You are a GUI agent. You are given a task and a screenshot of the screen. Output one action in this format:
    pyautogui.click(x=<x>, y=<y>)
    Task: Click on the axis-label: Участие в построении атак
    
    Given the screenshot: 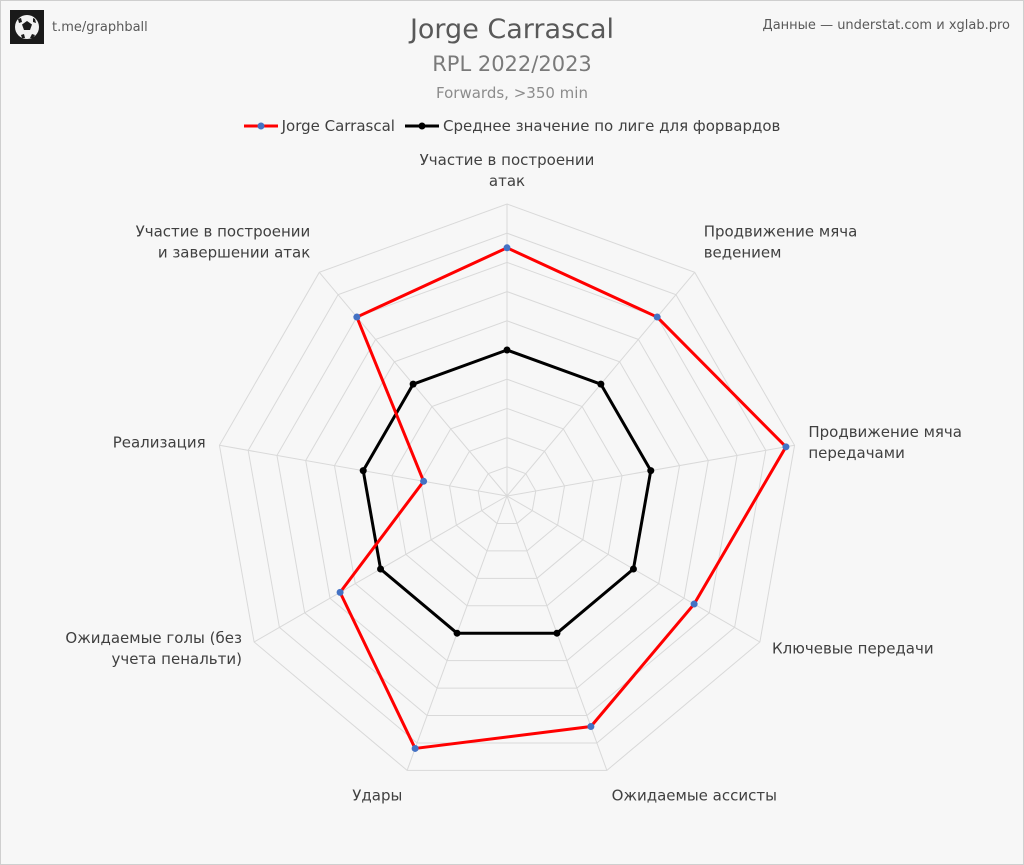 What is the action you would take?
    pyautogui.click(x=507, y=170)
    